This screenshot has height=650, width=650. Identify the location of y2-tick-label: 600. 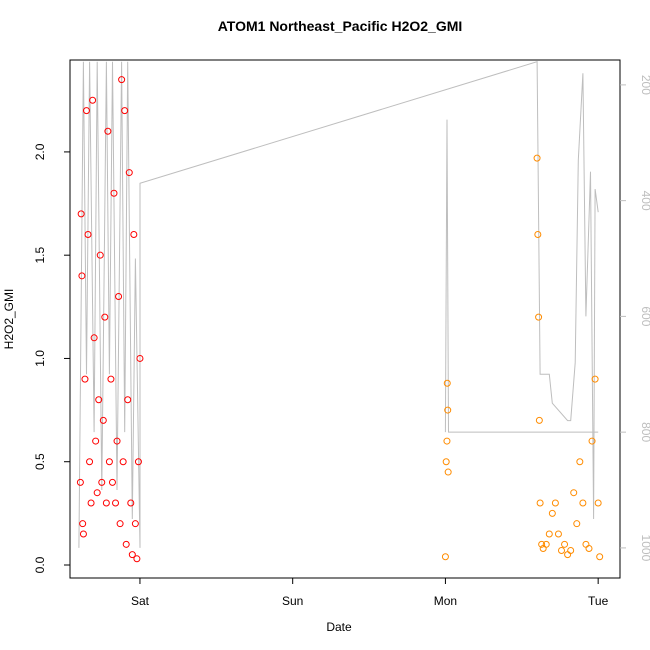
(644, 316).